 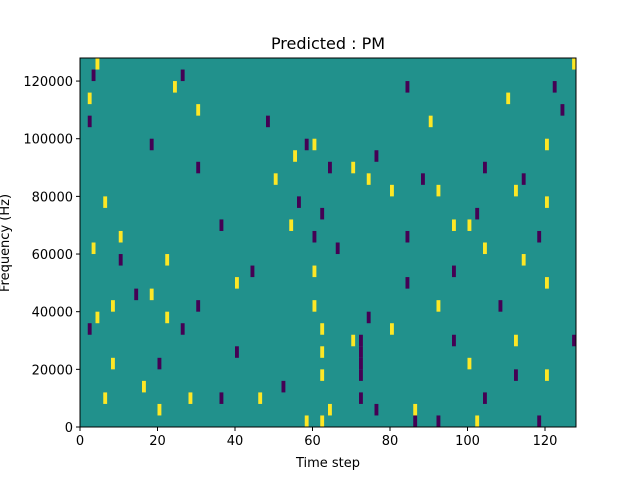 What do you see at coordinates (52, 197) in the screenshot?
I see `y-tick-label: 80000` at bounding box center [52, 197].